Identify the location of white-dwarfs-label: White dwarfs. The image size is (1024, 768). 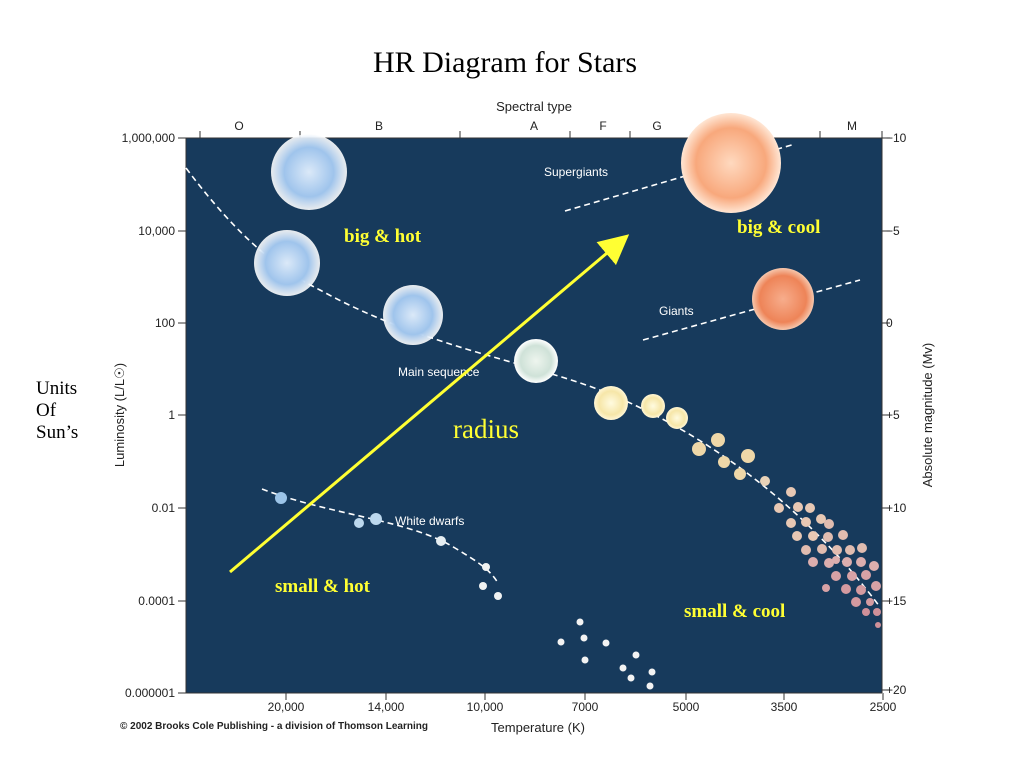
(429, 521).